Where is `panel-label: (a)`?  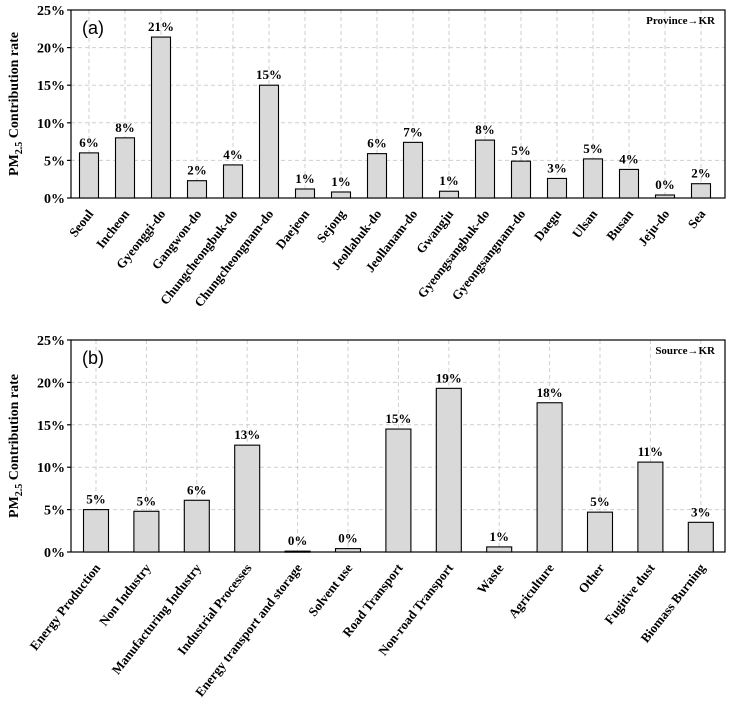 panel-label: (a) is located at coordinates (93, 28).